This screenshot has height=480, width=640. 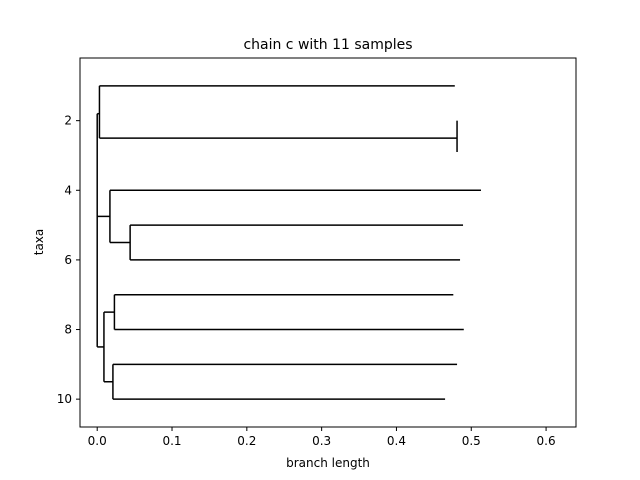 I want to click on x-tick-label: 0.2, so click(x=246, y=441).